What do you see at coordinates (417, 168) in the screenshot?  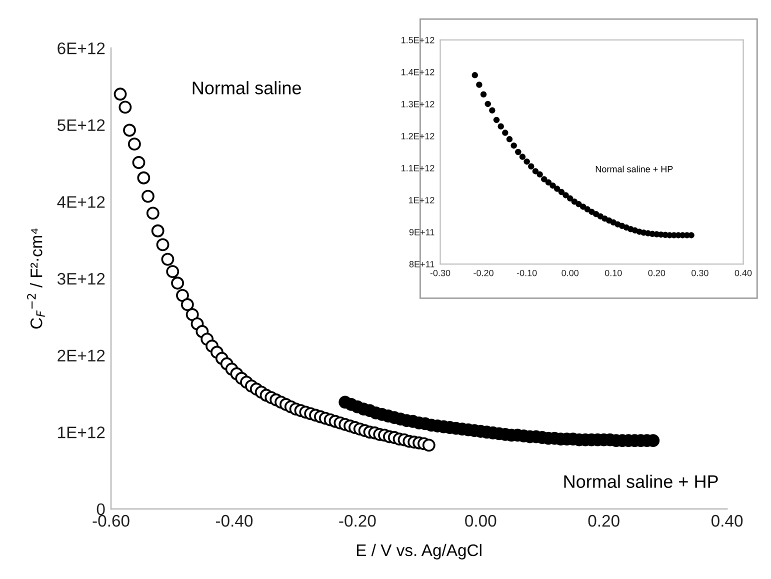 I see `y-tick-label: 1.1E+12` at bounding box center [417, 168].